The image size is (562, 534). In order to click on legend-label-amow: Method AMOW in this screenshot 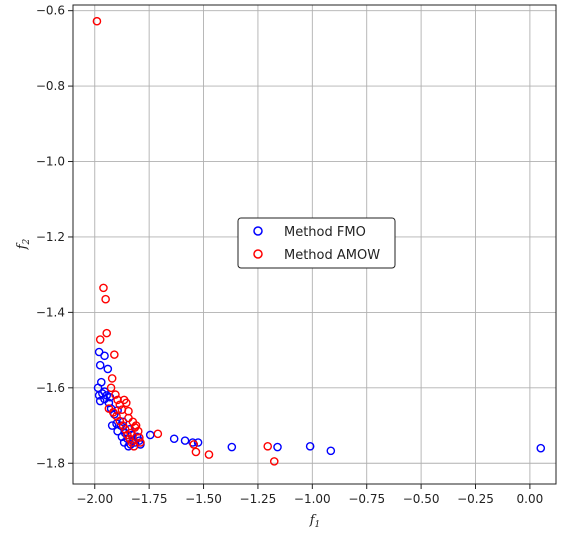, I will do `click(332, 255)`.